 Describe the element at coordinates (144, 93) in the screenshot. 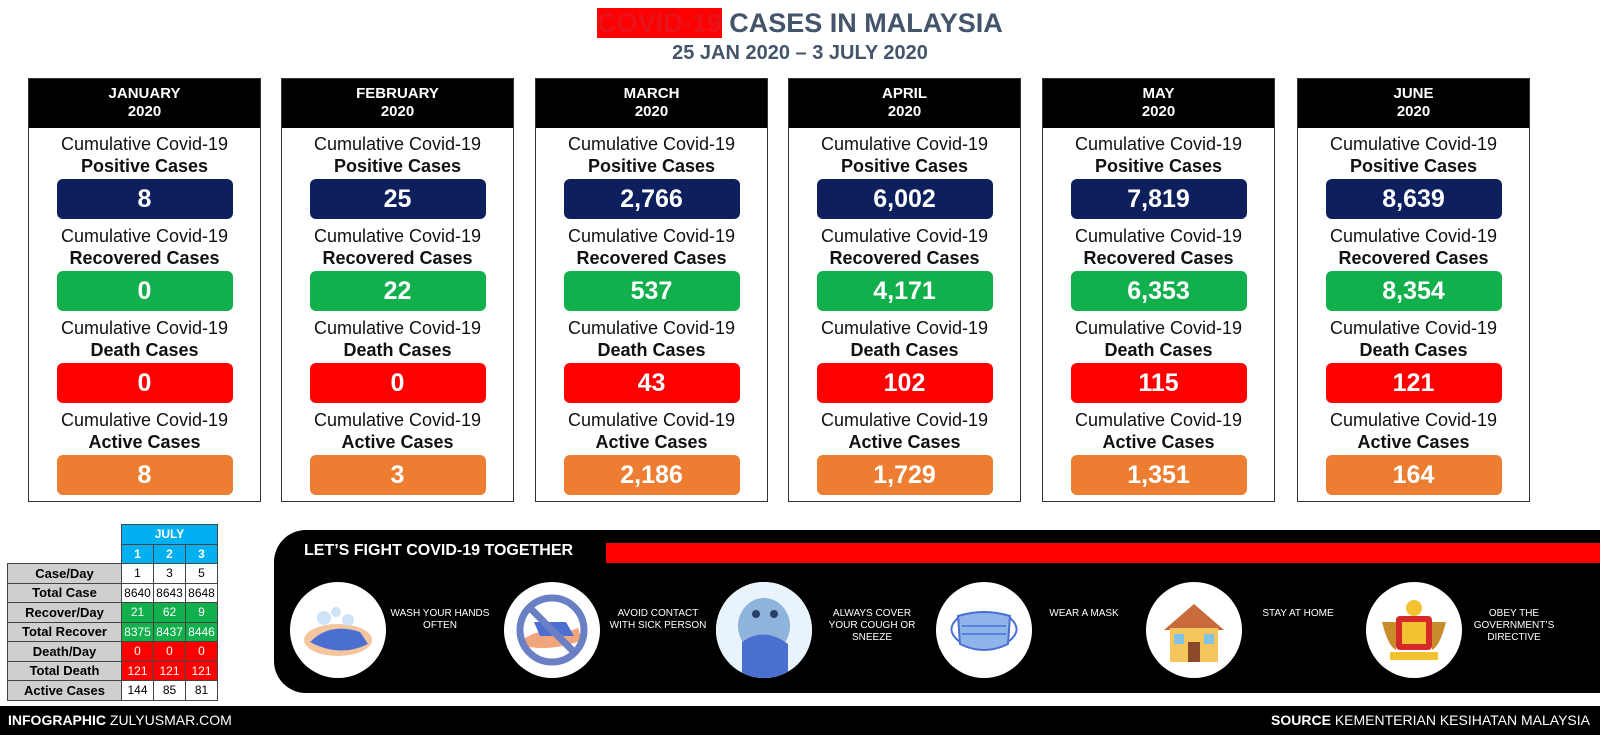

I see `month-name: JANUARY` at that location.